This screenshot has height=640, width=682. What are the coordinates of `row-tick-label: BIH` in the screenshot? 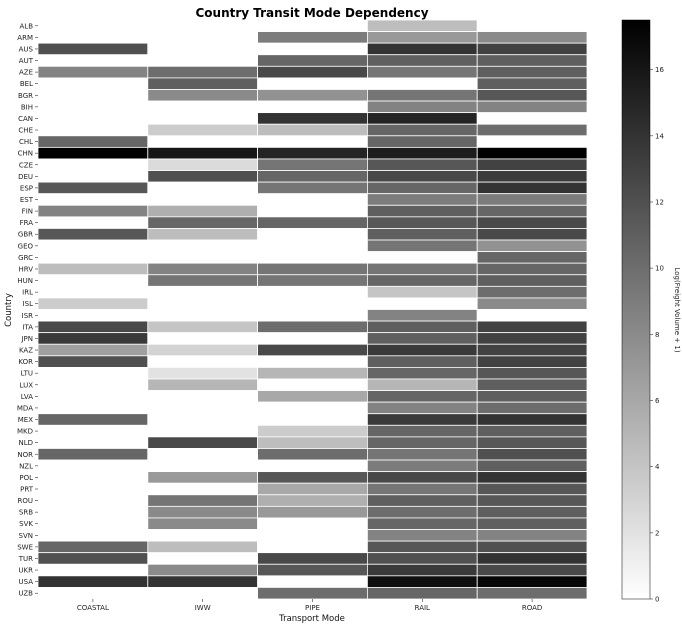 It's located at (27, 107).